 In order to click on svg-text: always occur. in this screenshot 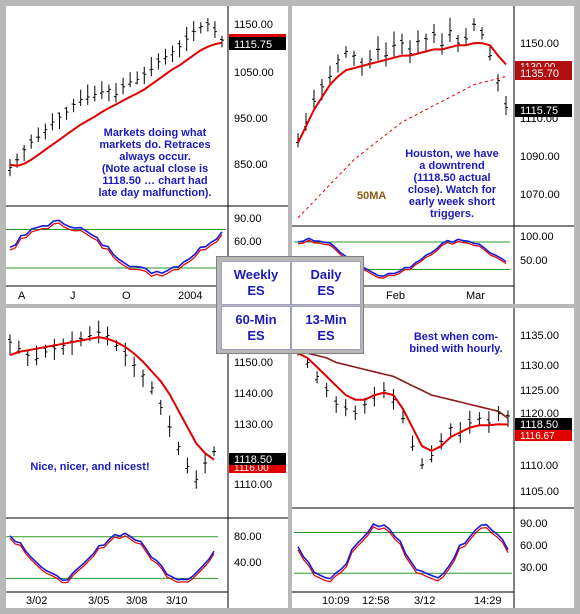, I will do `click(155, 157)`.